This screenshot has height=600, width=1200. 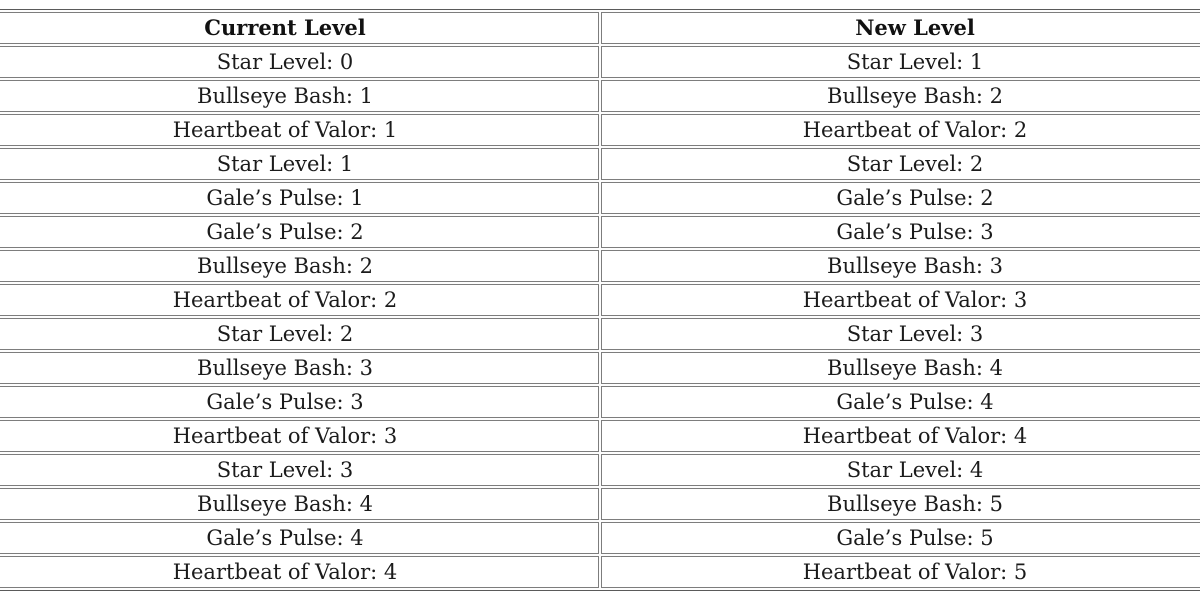 I want to click on current-level-cell: Gale’s Pulse: 2, so click(x=299, y=232).